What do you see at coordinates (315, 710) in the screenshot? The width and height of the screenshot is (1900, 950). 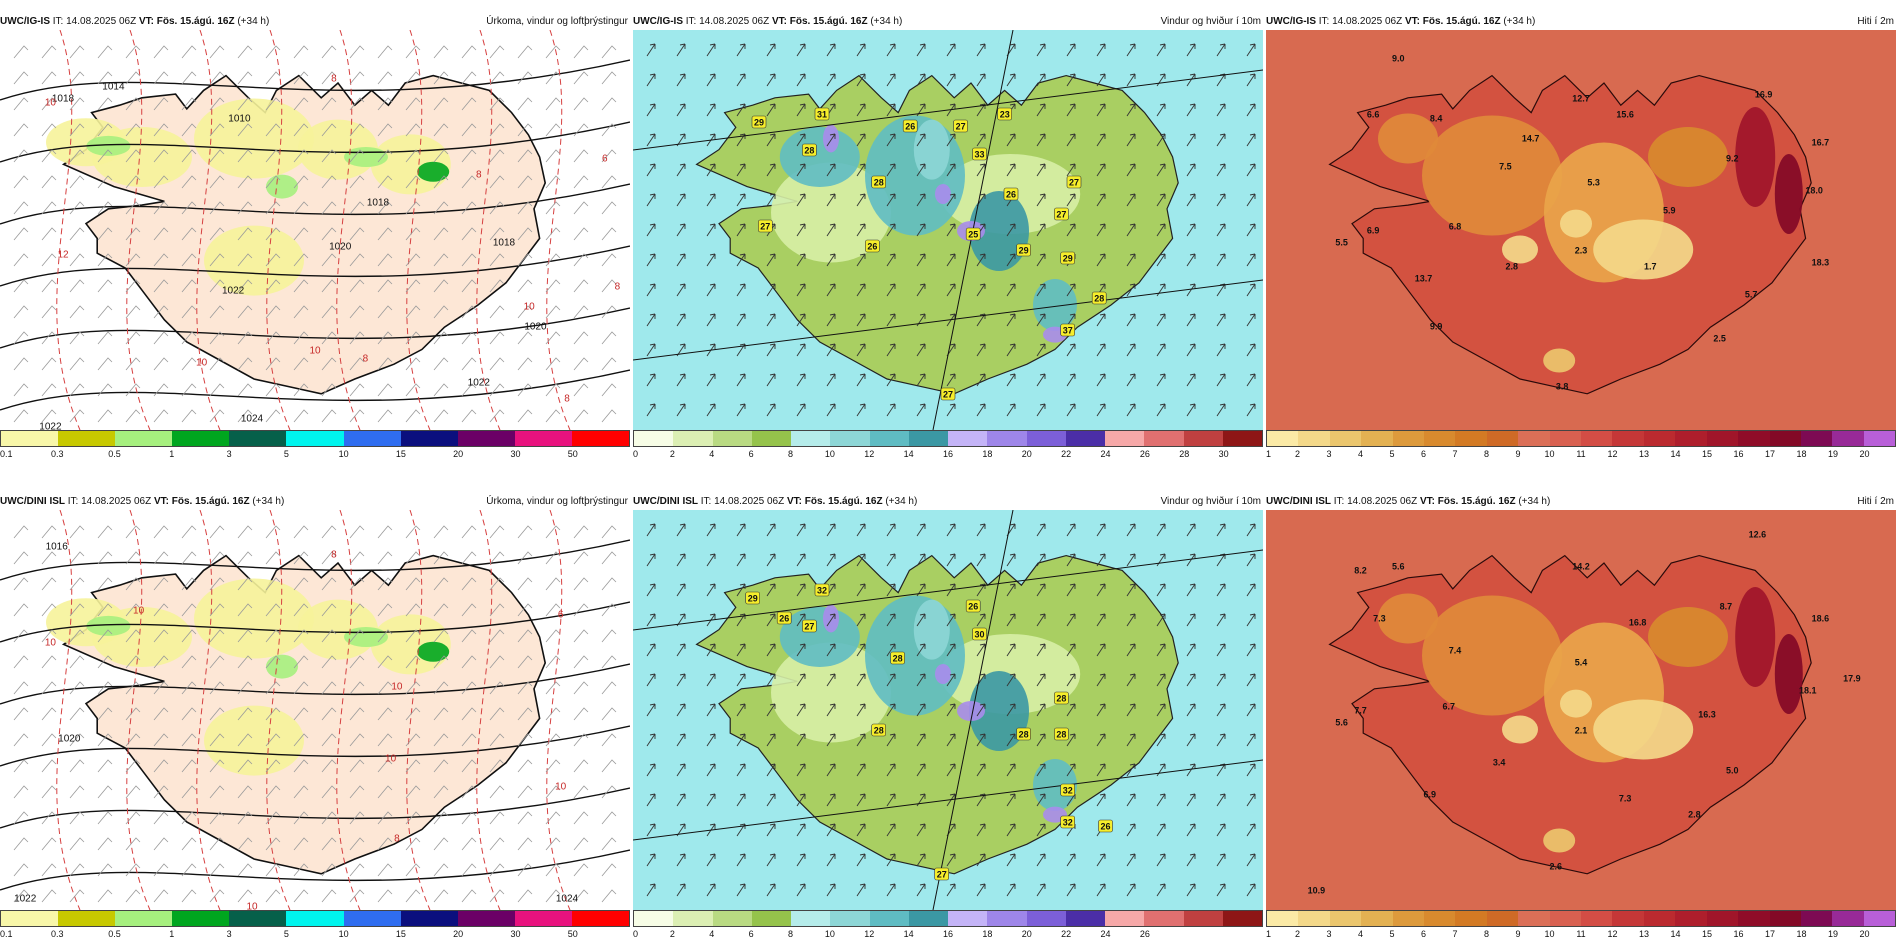 I see `forecast-map: 1016 8 10 10 6 1020 10 10 8 10 1022 10 1024` at bounding box center [315, 710].